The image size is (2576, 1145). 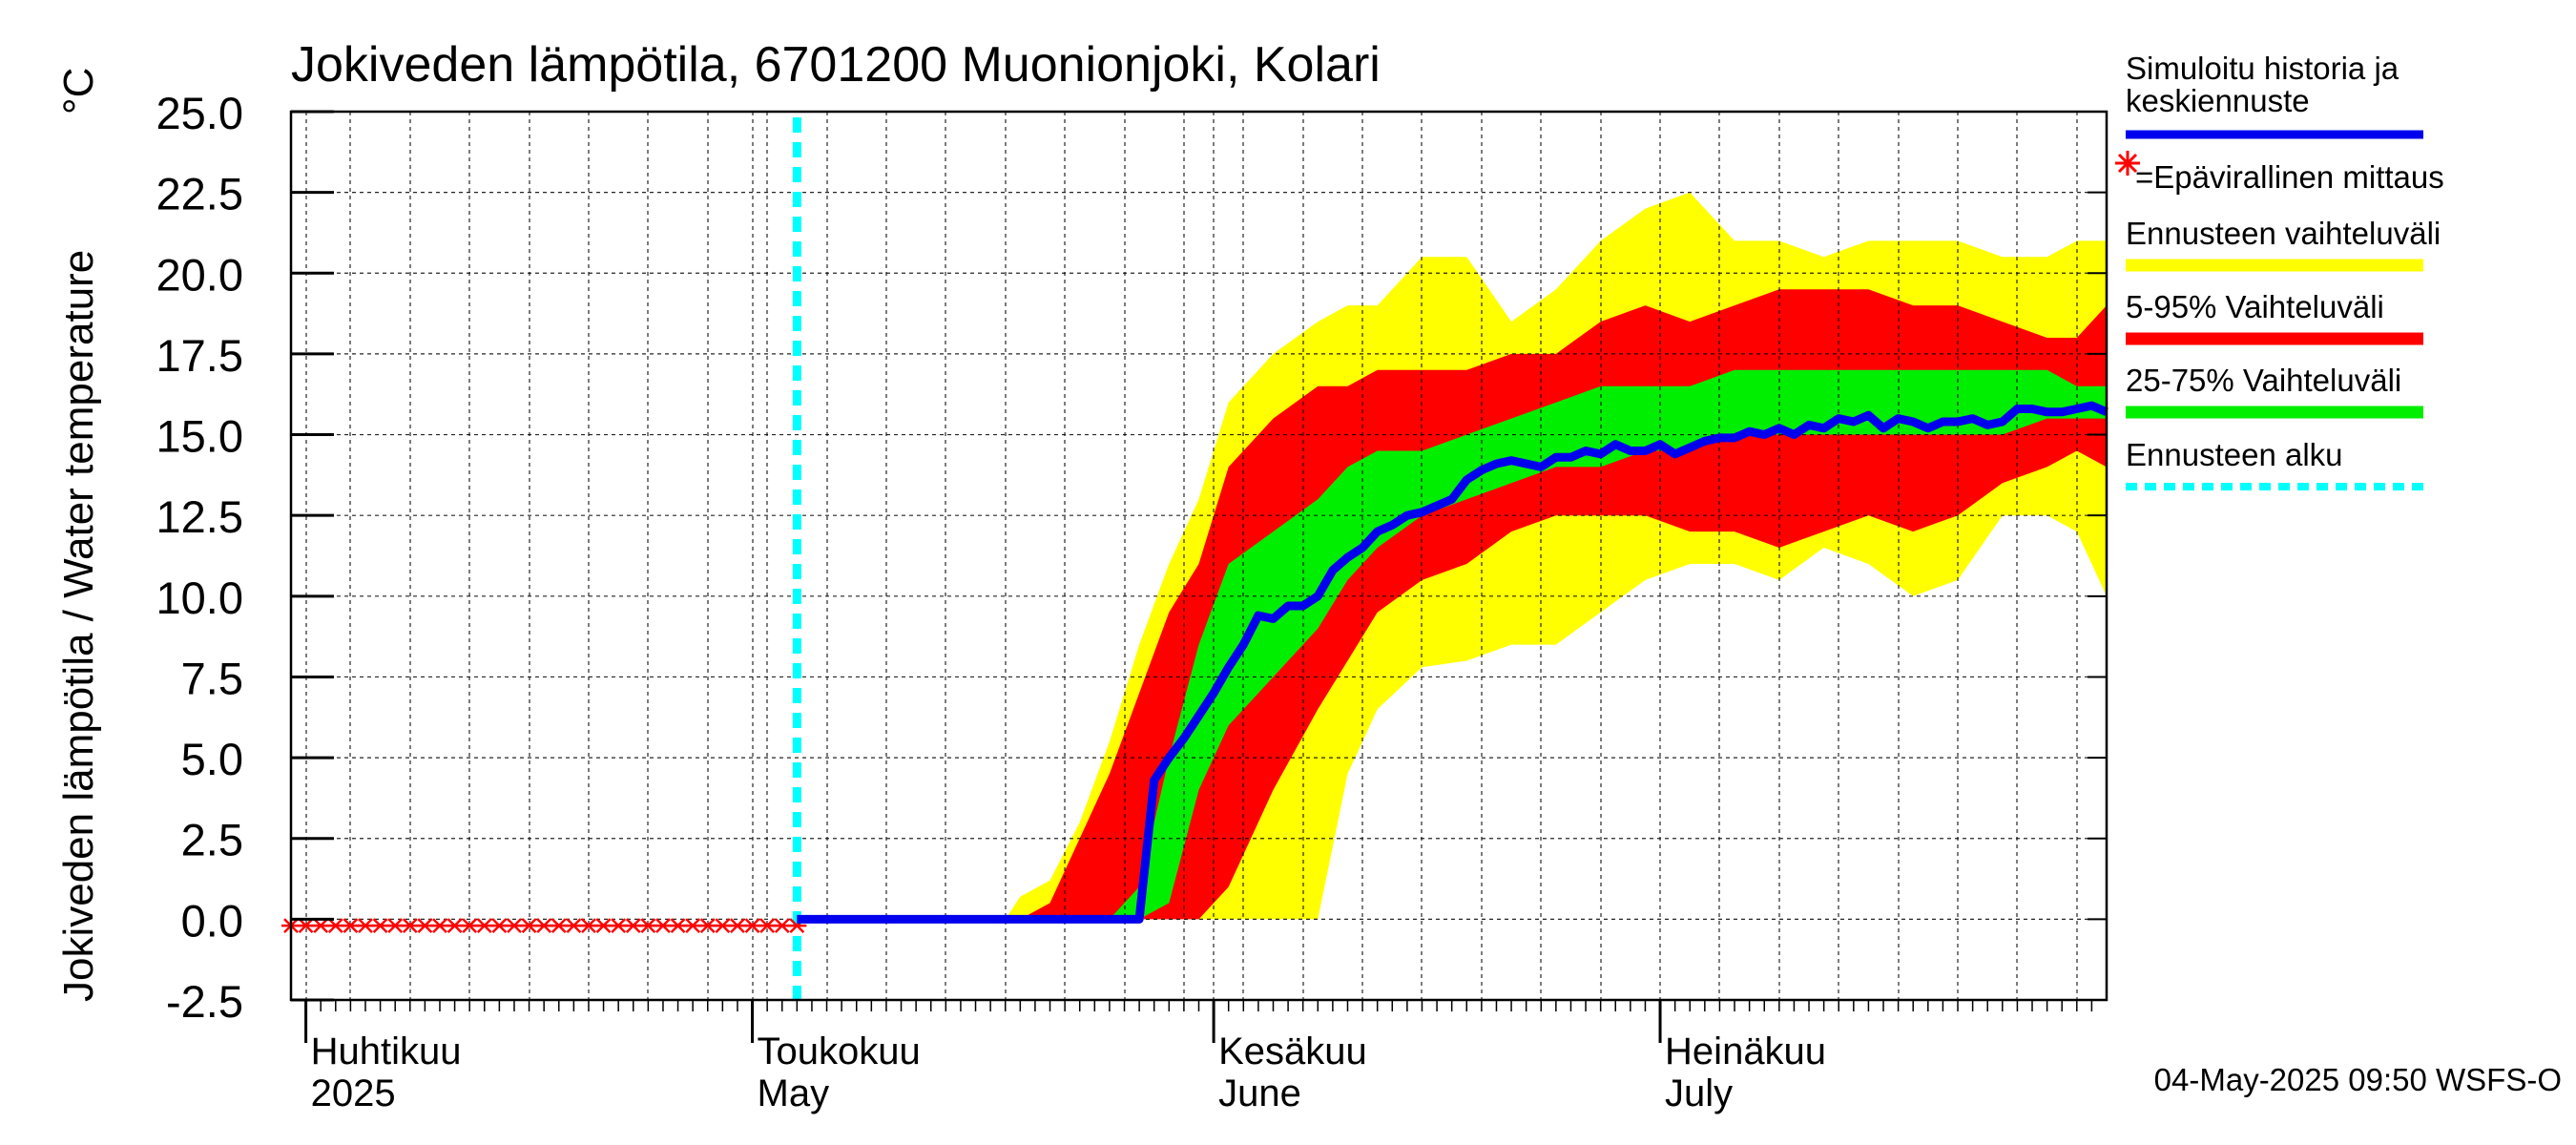 What do you see at coordinates (199, 598) in the screenshot?
I see `y-tick-label: 10.0` at bounding box center [199, 598].